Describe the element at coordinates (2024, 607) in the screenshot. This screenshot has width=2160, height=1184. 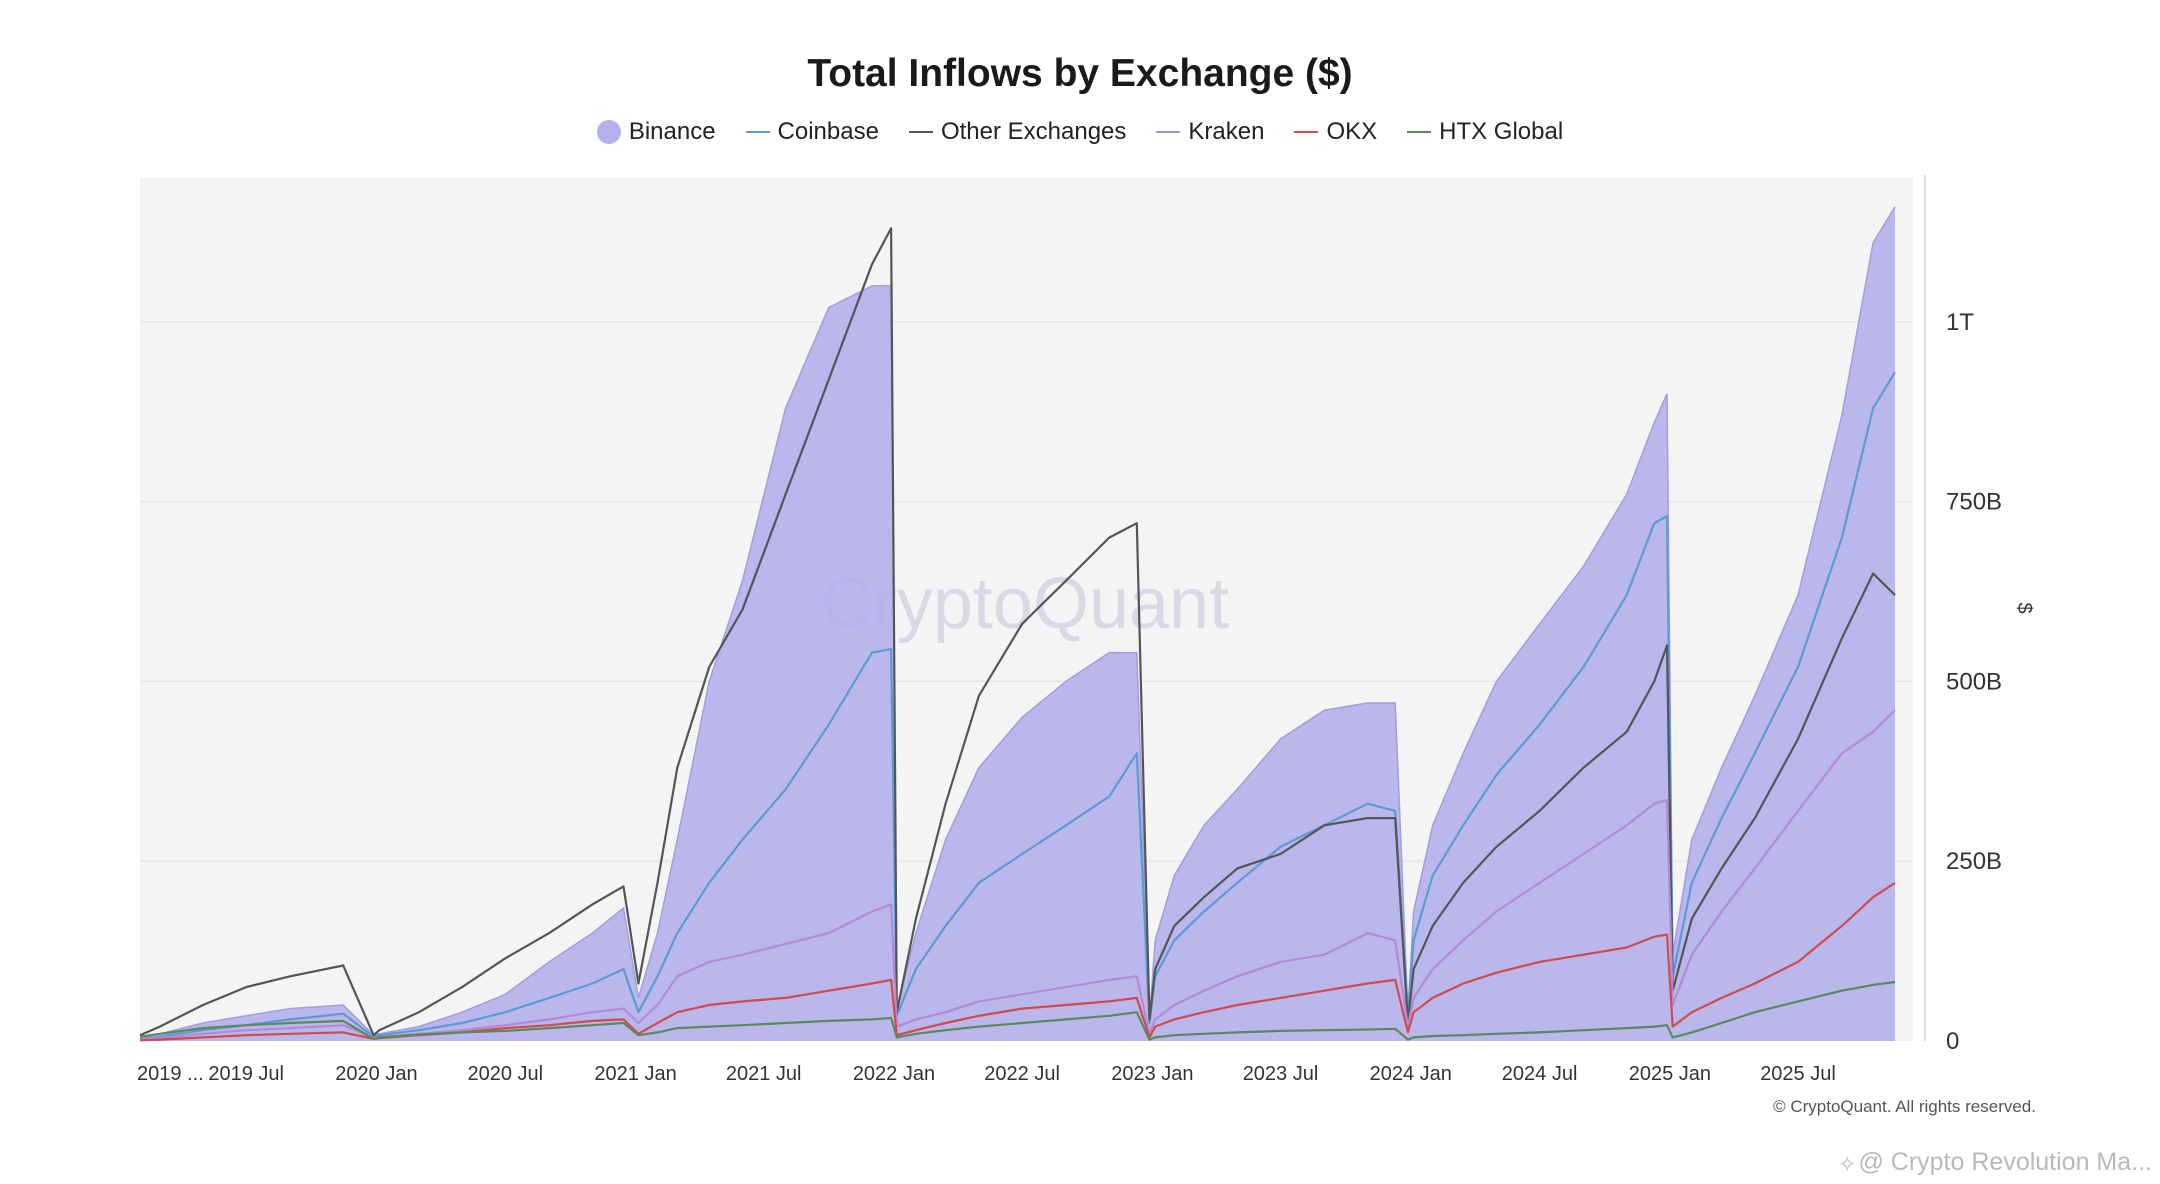
I see `y-axis-label: $` at that location.